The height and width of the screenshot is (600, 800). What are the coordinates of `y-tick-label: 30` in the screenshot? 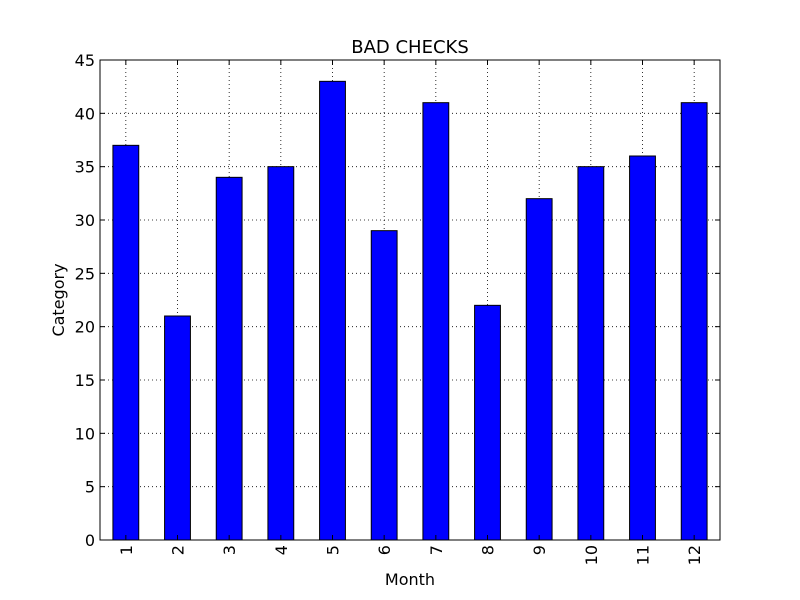 It's located at (85, 220).